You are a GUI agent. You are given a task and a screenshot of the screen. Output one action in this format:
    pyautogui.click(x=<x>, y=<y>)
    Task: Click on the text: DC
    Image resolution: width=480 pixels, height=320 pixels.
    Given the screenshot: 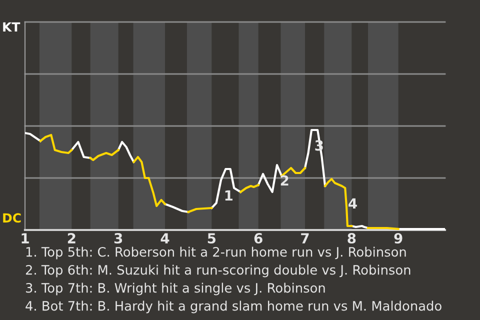 What is the action you would take?
    pyautogui.click(x=12, y=218)
    